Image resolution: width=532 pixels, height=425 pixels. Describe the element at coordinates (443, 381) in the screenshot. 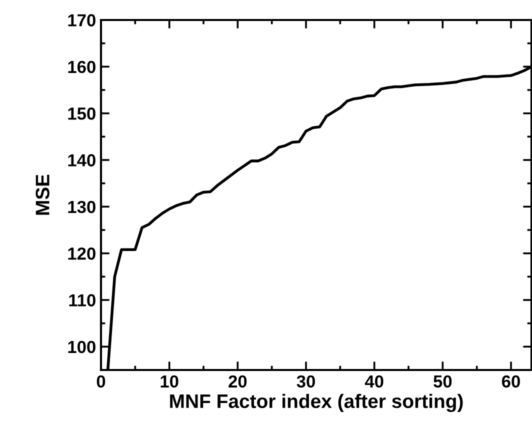

I see `x-tick-label: 50` at that location.